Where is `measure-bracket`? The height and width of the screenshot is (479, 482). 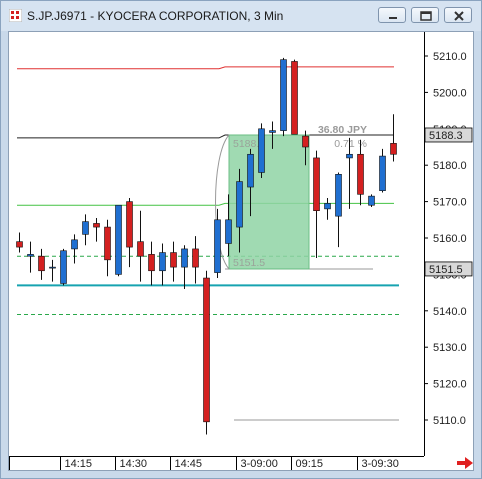
measure-bracket is located at coordinates (222, 202).